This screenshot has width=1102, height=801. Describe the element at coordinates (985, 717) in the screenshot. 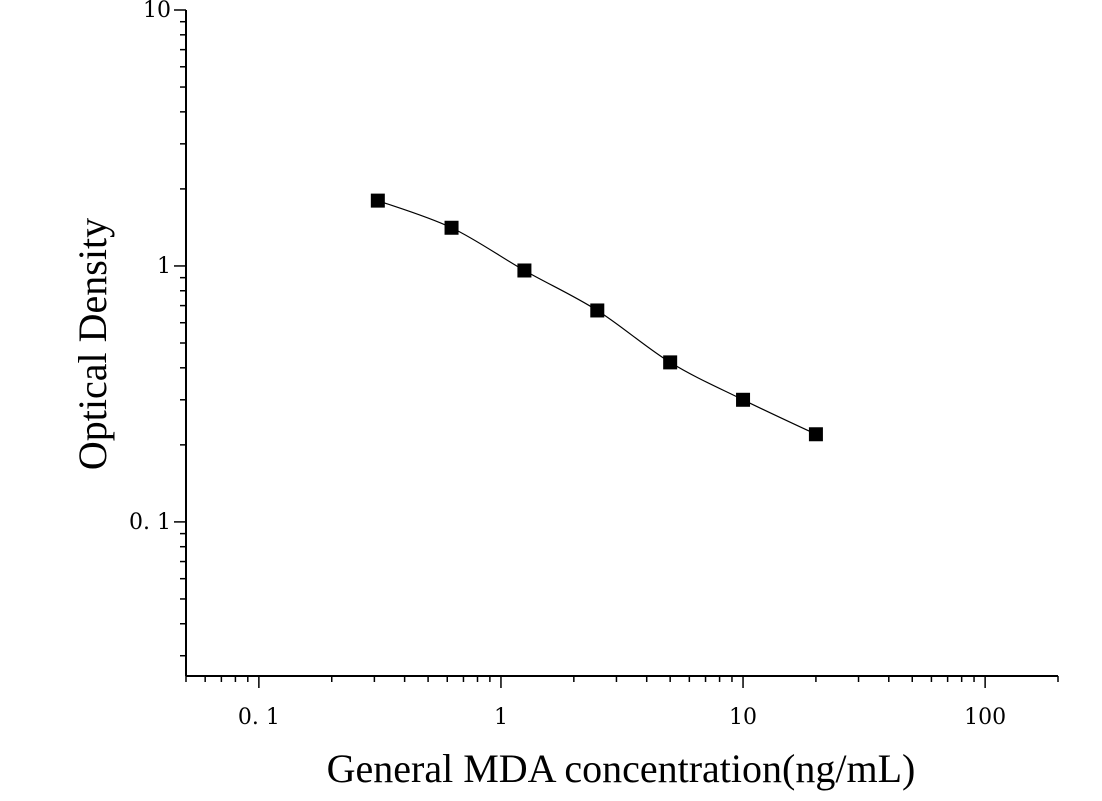

I see `x-tick-label: 100` at that location.